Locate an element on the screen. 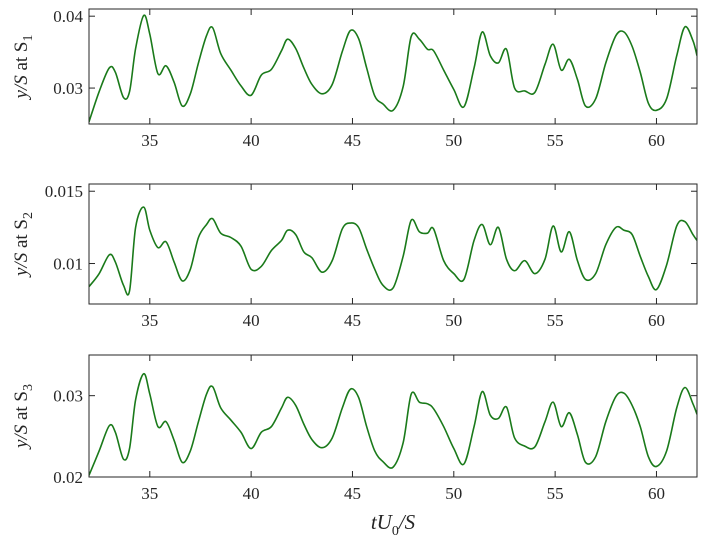 Image resolution: width=706 pixels, height=544 pixels. x-axis-label: tU0/S is located at coordinates (393, 524).